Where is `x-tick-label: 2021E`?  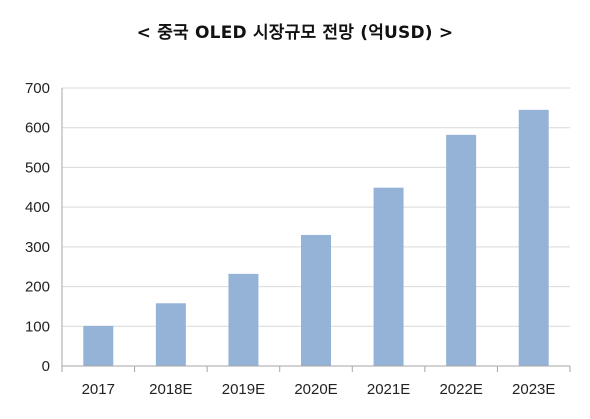 x-tick-label: 2021E is located at coordinates (388, 389).